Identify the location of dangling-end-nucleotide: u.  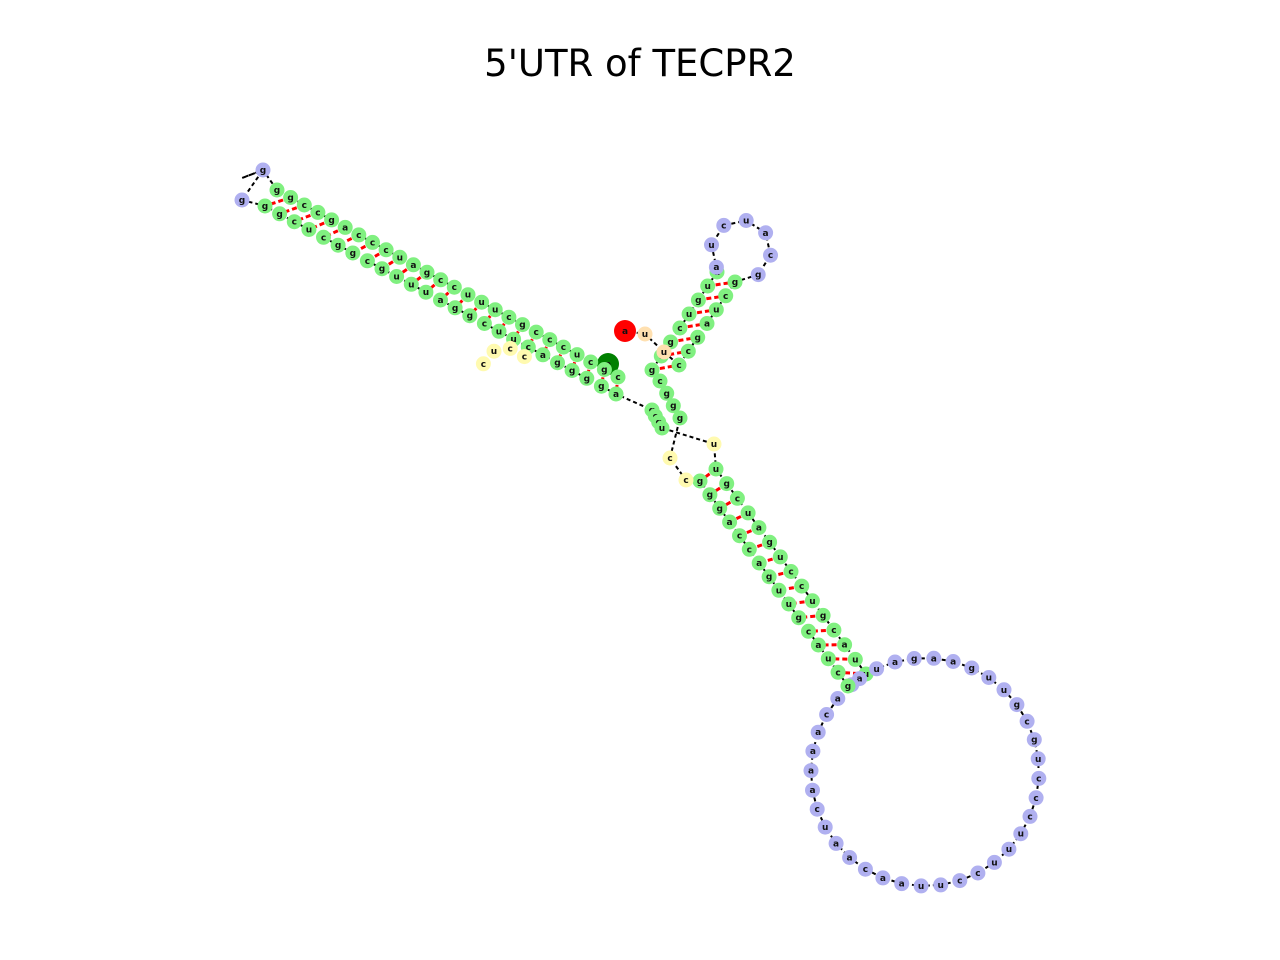
(645, 334).